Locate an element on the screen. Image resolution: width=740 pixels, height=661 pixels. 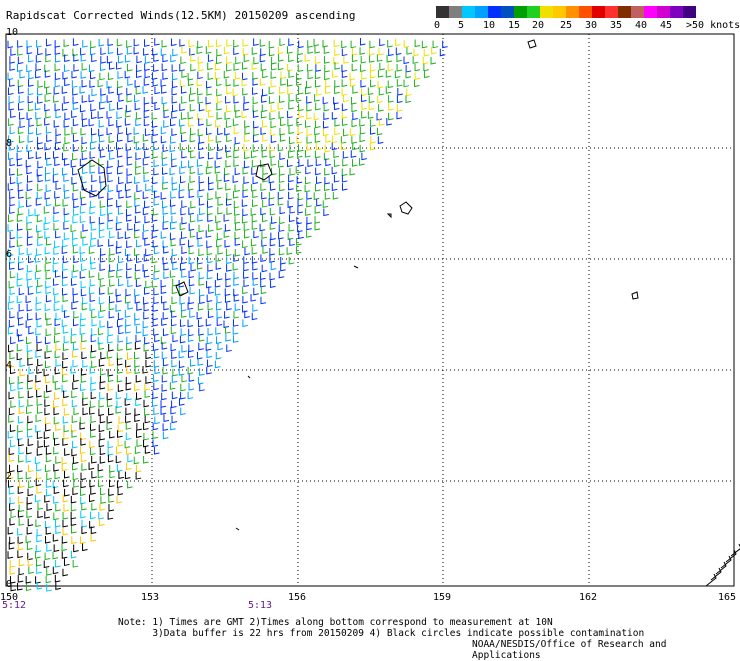
colorbar-segment is located at coordinates (637, 12).